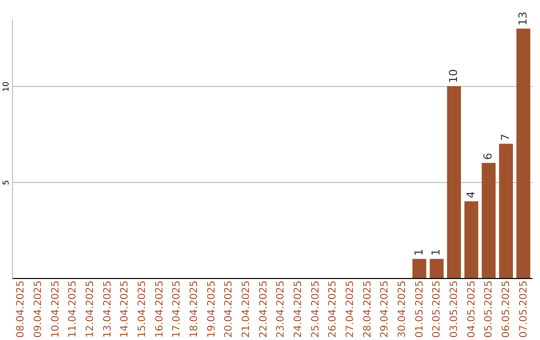 The image size is (540, 340). I want to click on y-tick-label: 5, so click(6, 183).